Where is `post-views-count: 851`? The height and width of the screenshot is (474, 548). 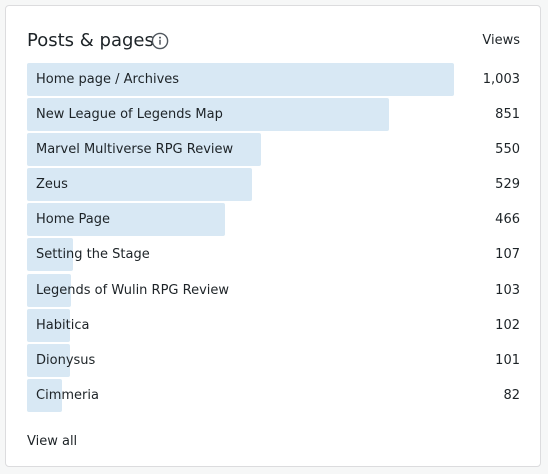
post-views-count: 851 is located at coordinates (507, 115).